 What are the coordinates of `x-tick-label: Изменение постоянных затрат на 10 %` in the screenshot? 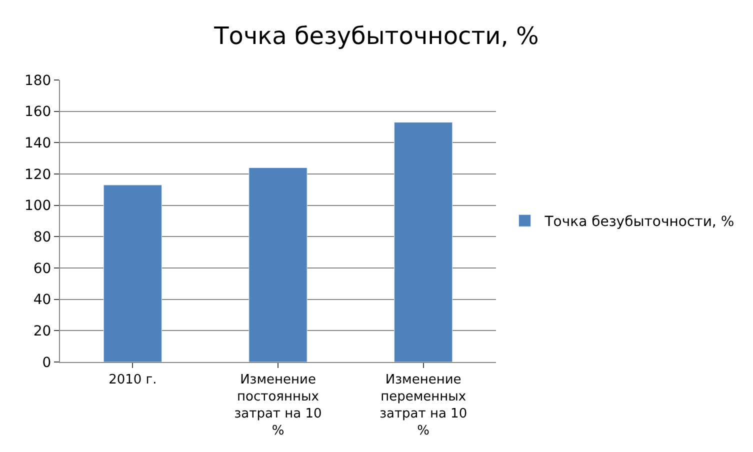 It's located at (278, 405).